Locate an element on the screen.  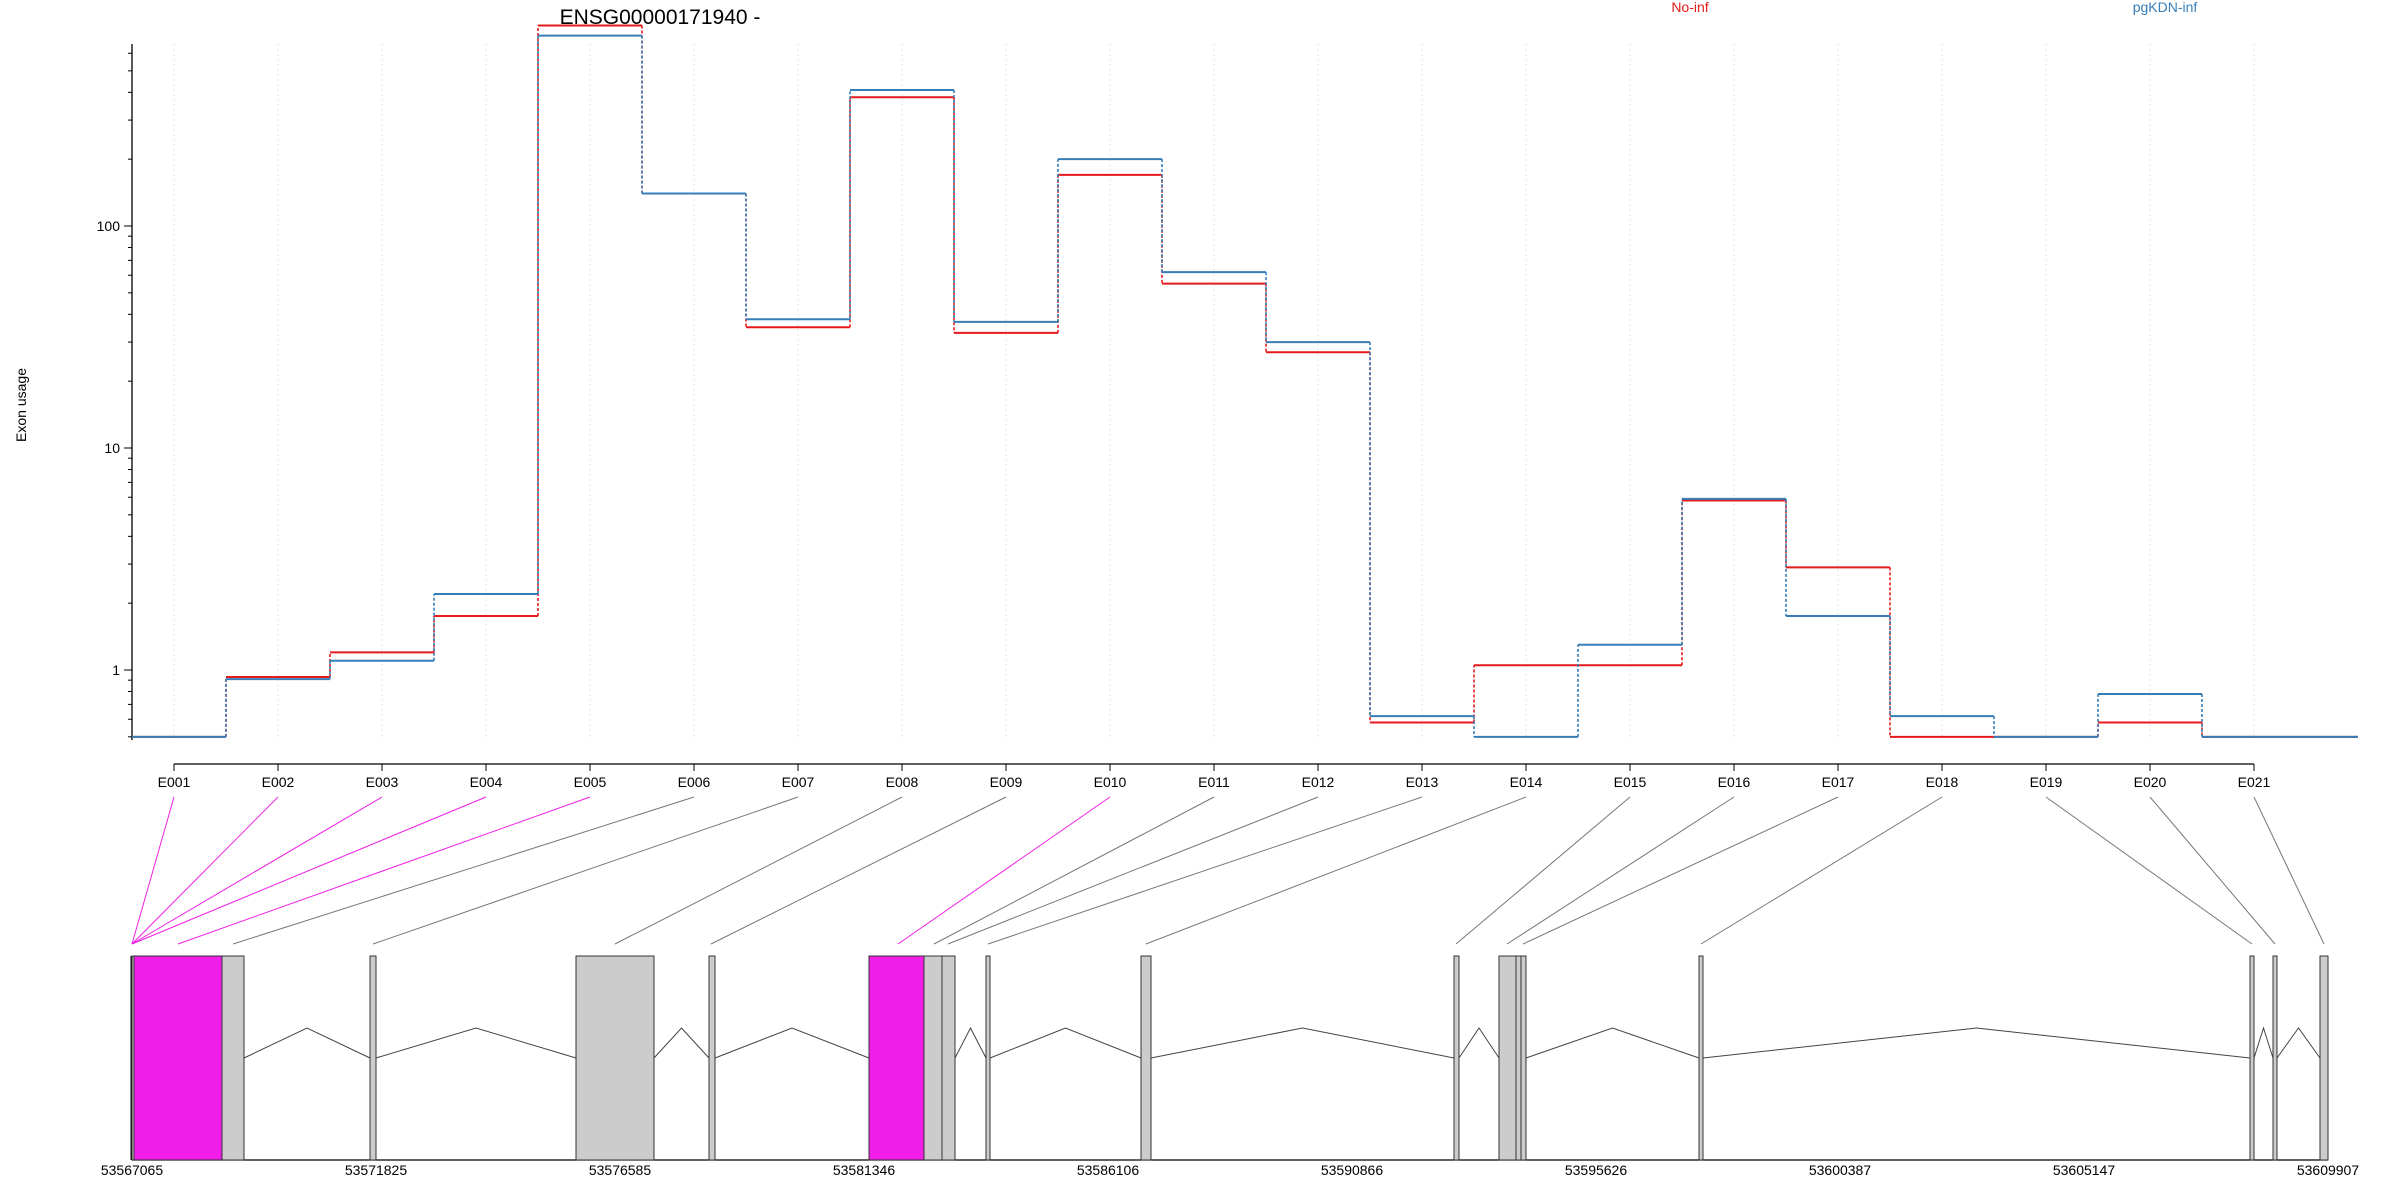
connector-e012 is located at coordinates (1133, 870).